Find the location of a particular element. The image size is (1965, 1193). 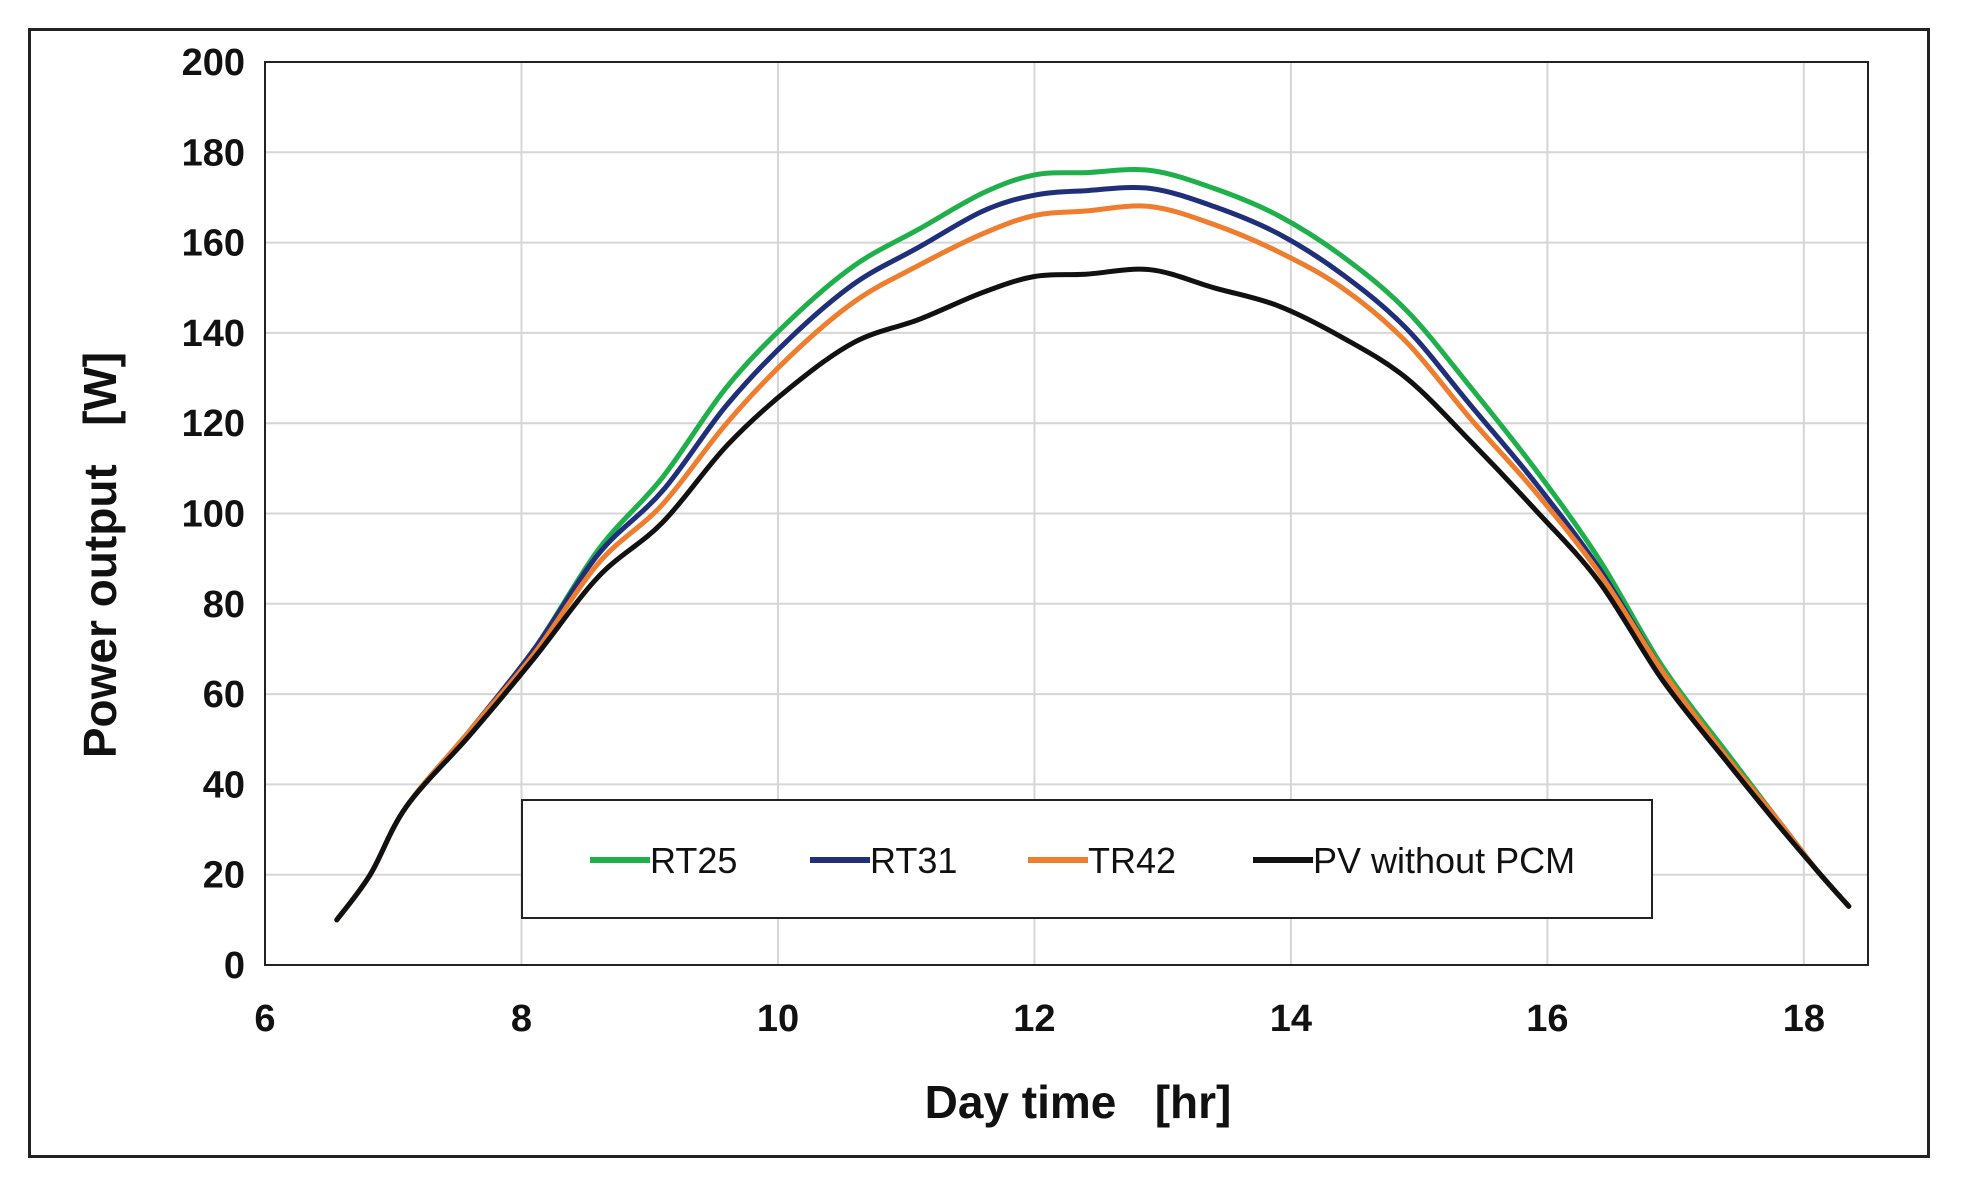

x-tick-label: 12 is located at coordinates (1034, 1019).